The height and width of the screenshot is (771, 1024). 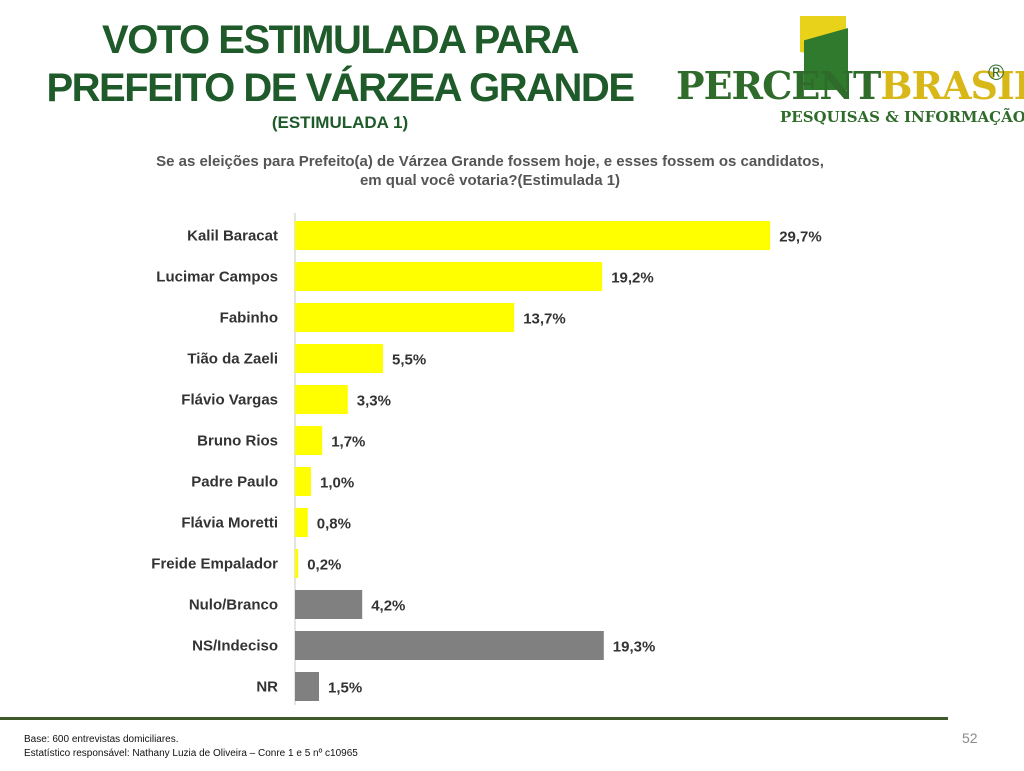 I want to click on data-label: 1,0%, so click(x=337, y=483).